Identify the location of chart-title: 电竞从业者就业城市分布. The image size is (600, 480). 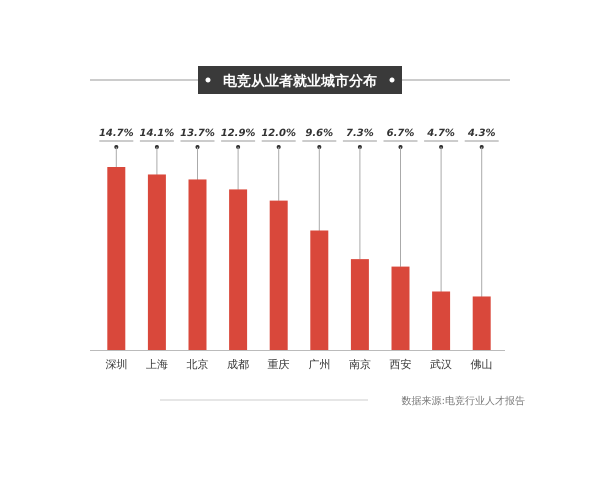
(300, 81).